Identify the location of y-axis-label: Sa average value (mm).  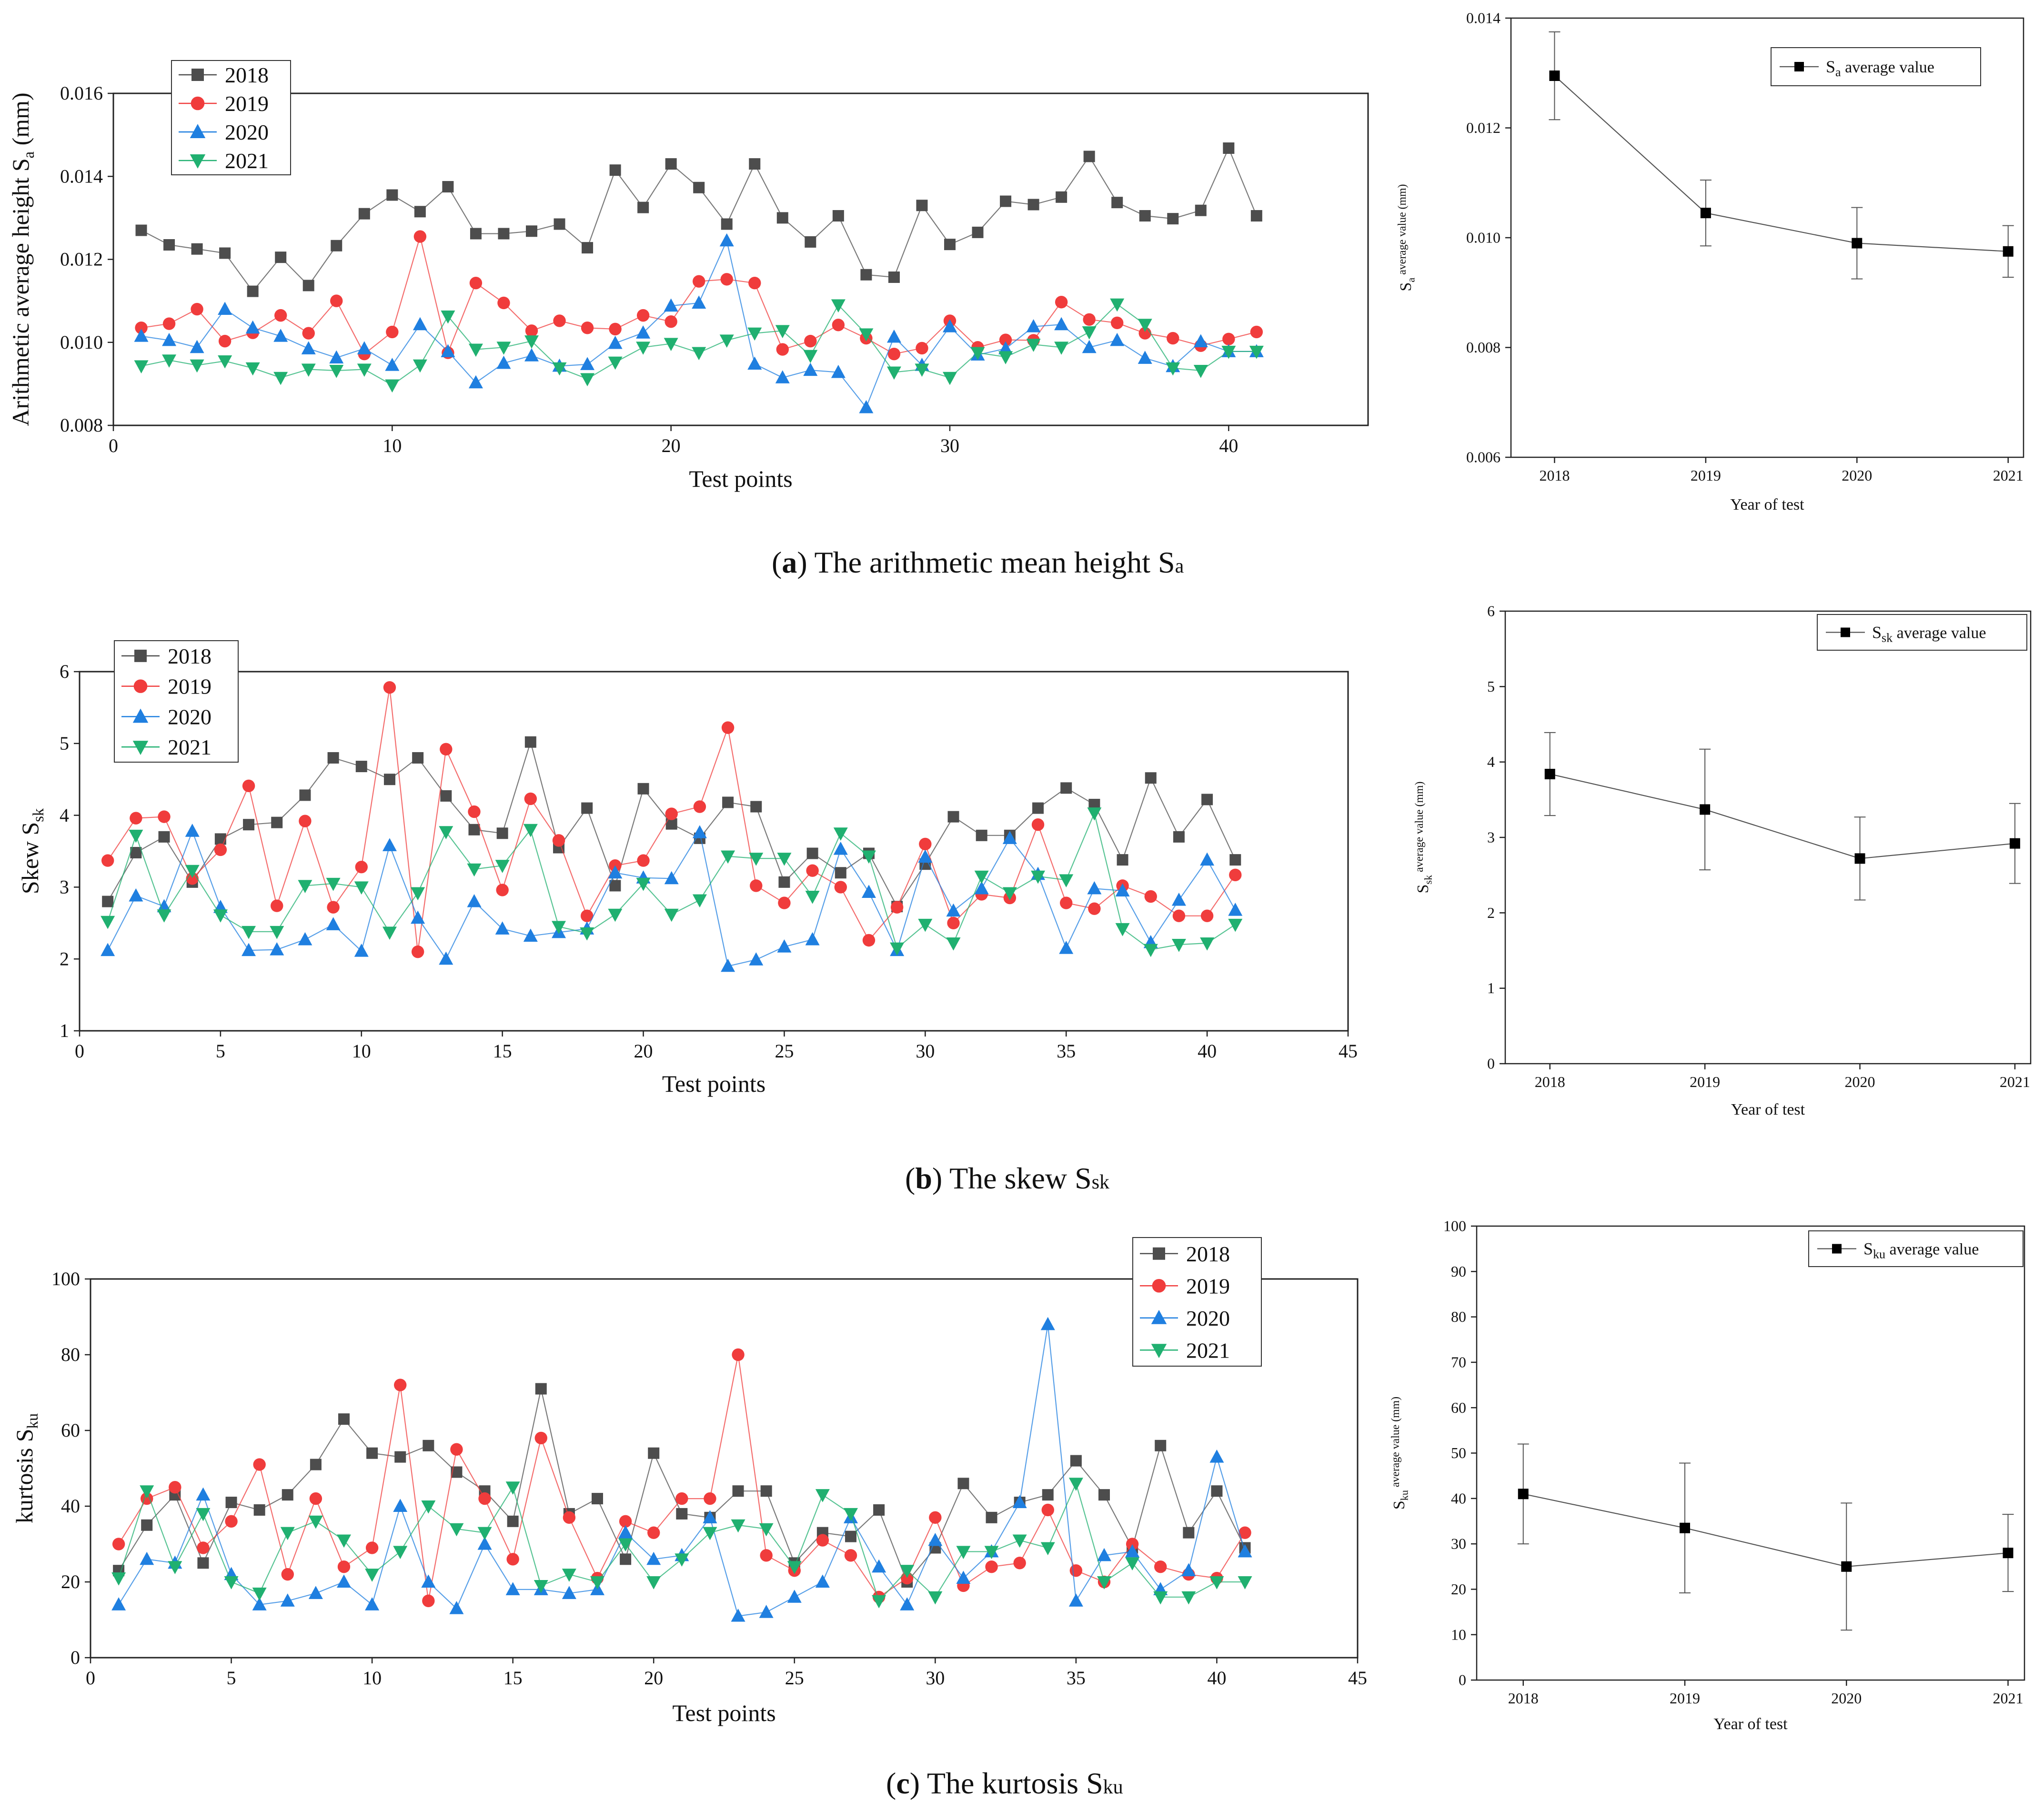
(1406, 238).